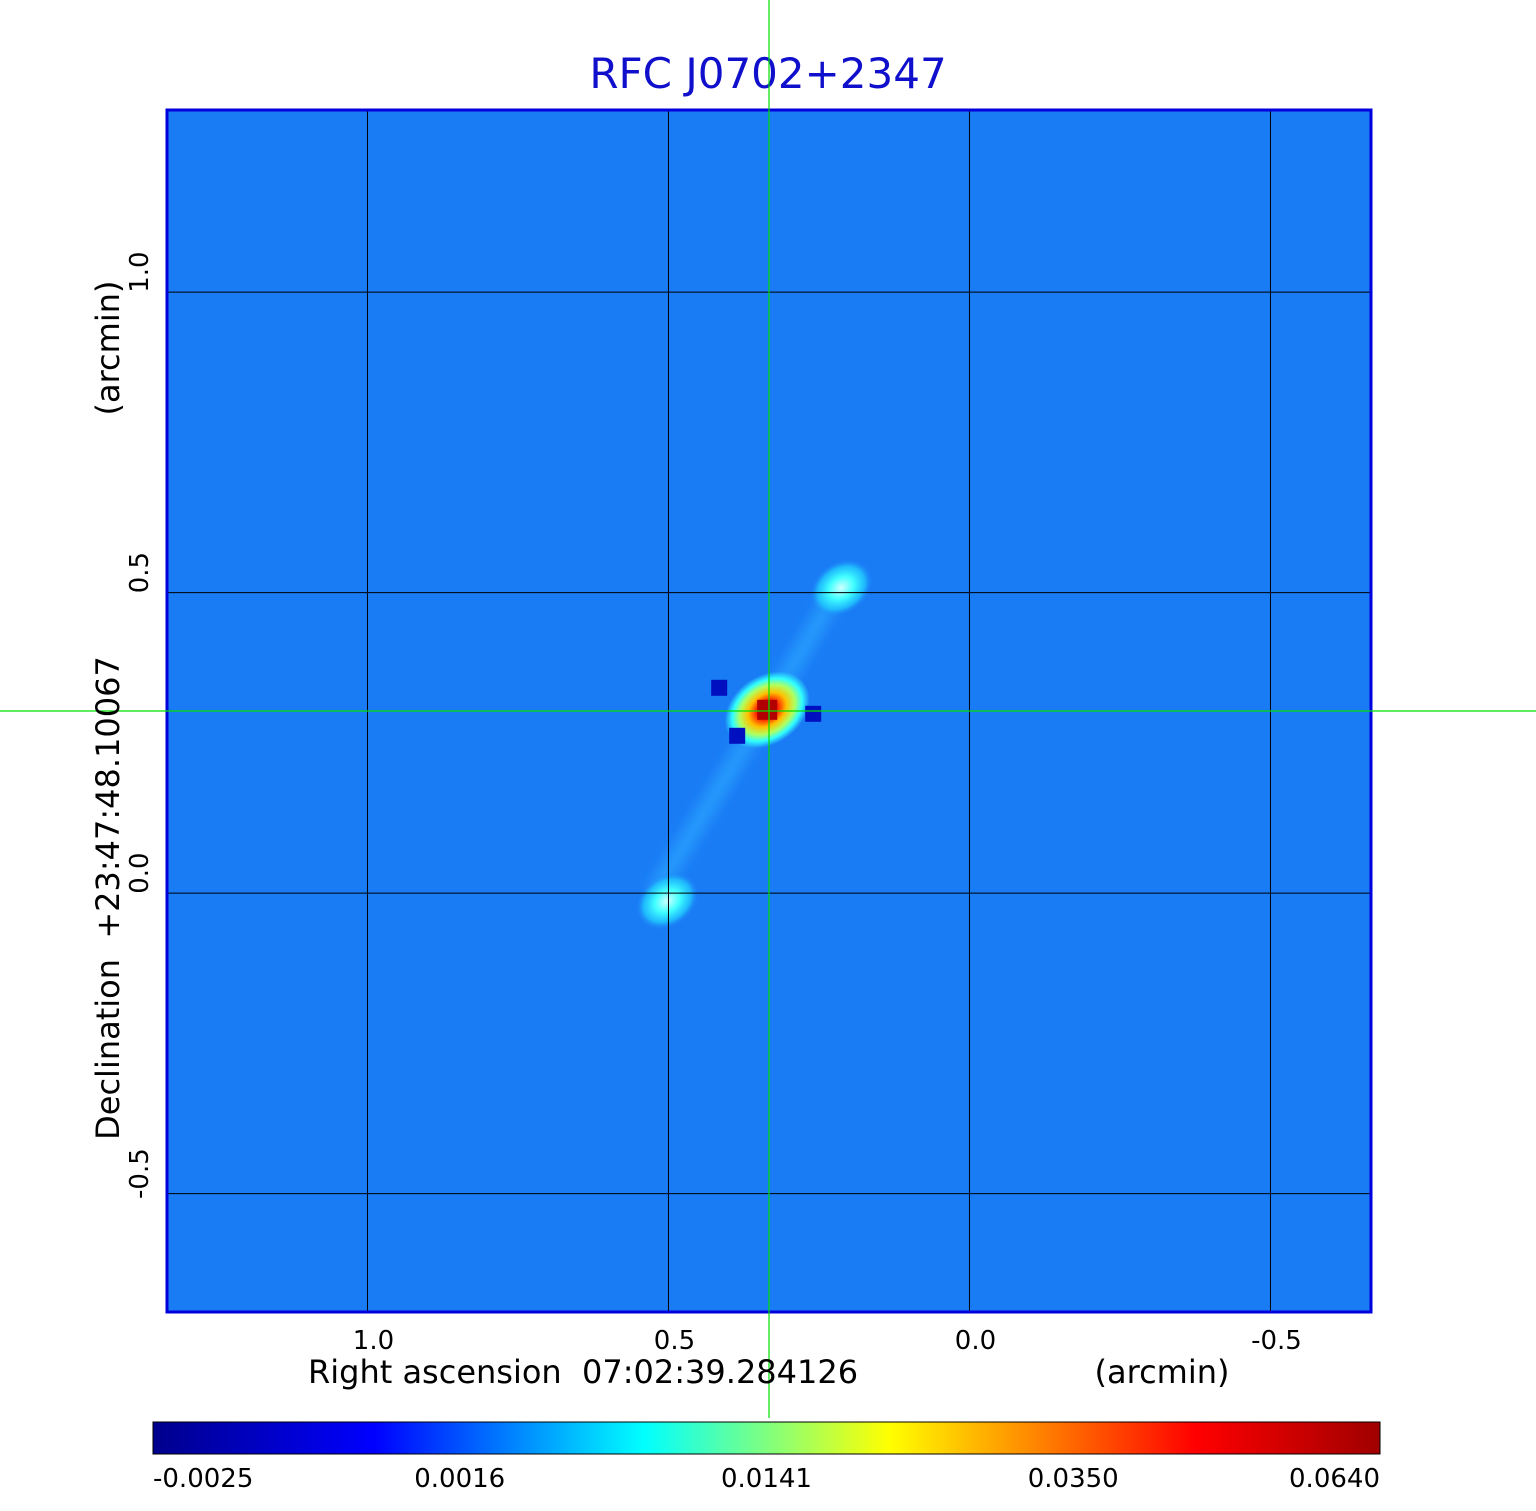  Describe the element at coordinates (140, 872) in the screenshot. I see `y-tick-label: 0.0` at that location.